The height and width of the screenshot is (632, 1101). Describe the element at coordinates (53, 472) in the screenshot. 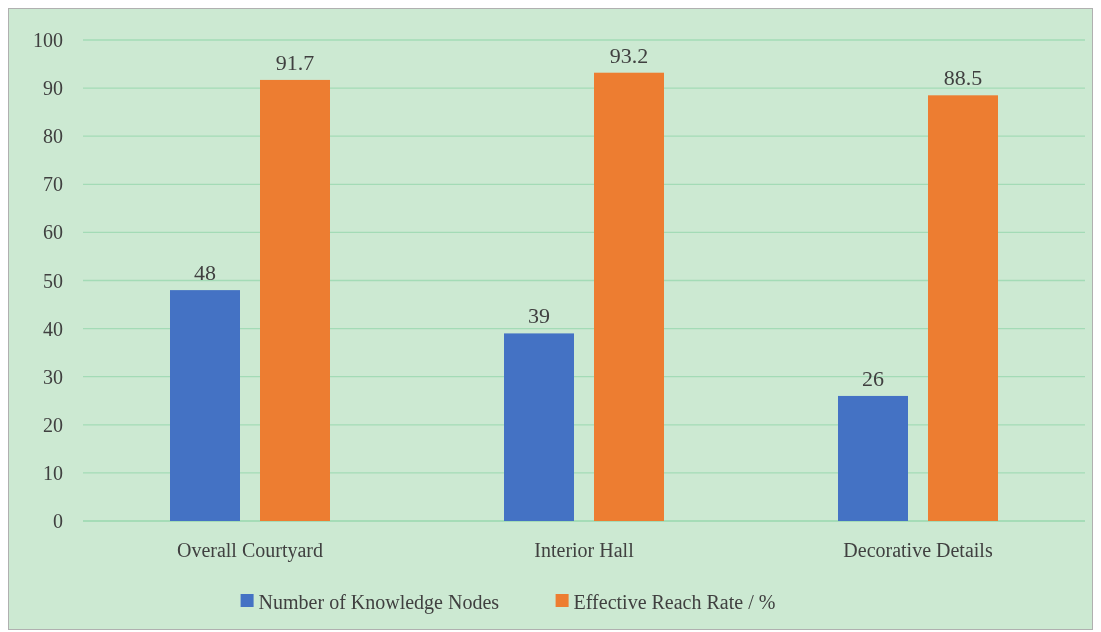

I see `y-tick-label: 10` at that location.